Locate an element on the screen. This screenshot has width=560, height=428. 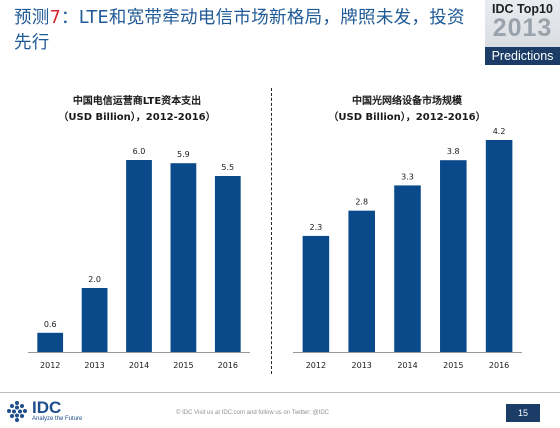
logo-tagline: Analyze the Future is located at coordinates (57, 419).